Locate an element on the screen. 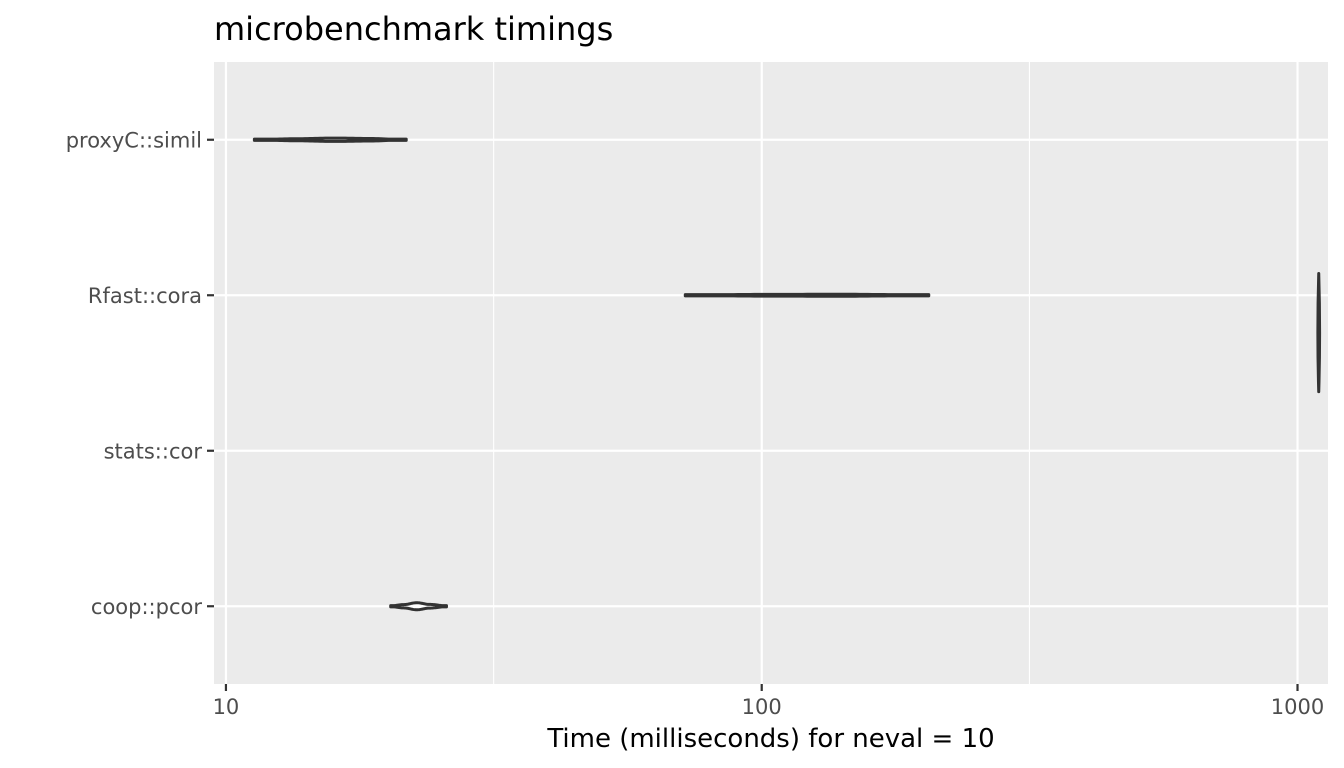 This screenshot has width=1344, height=768. y-tick-label: coop::pcor is located at coordinates (146, 607).